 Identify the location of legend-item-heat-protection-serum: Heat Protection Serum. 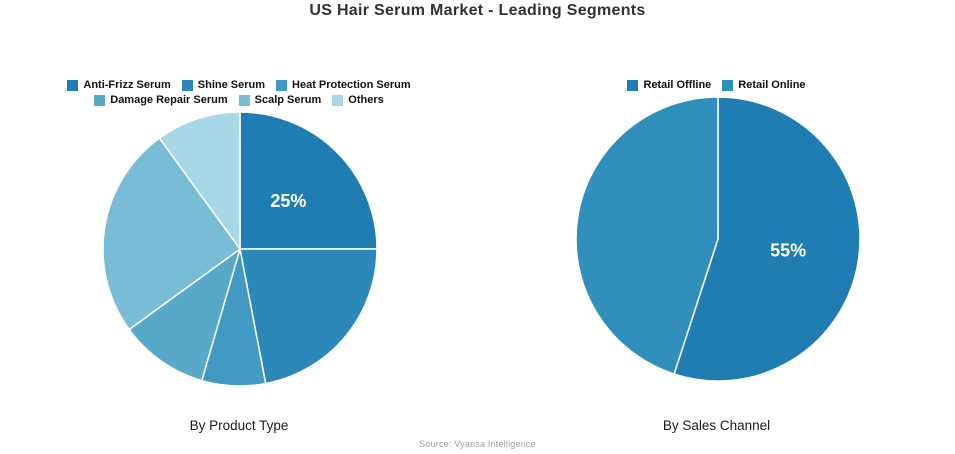
(343, 85).